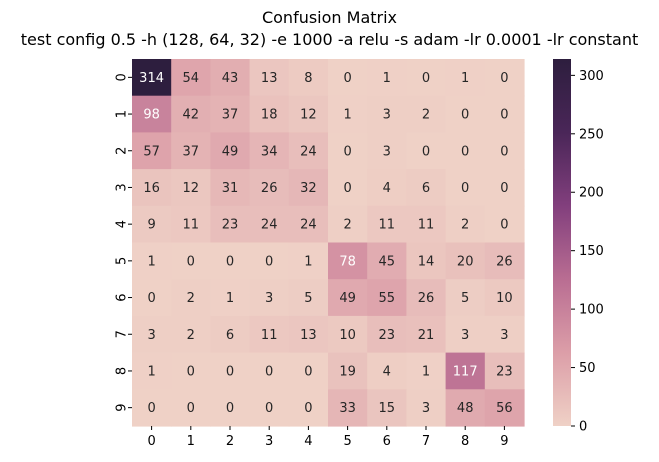  I want to click on colorbar, so click(562, 242).